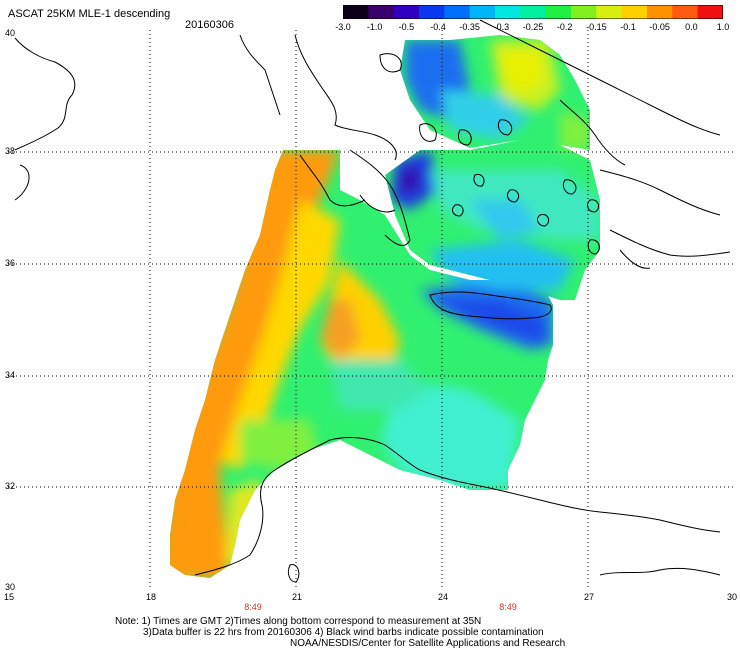 The height and width of the screenshot is (650, 740). Describe the element at coordinates (343, 27) in the screenshot. I see `colorbar-tick-label: -3.0` at that location.